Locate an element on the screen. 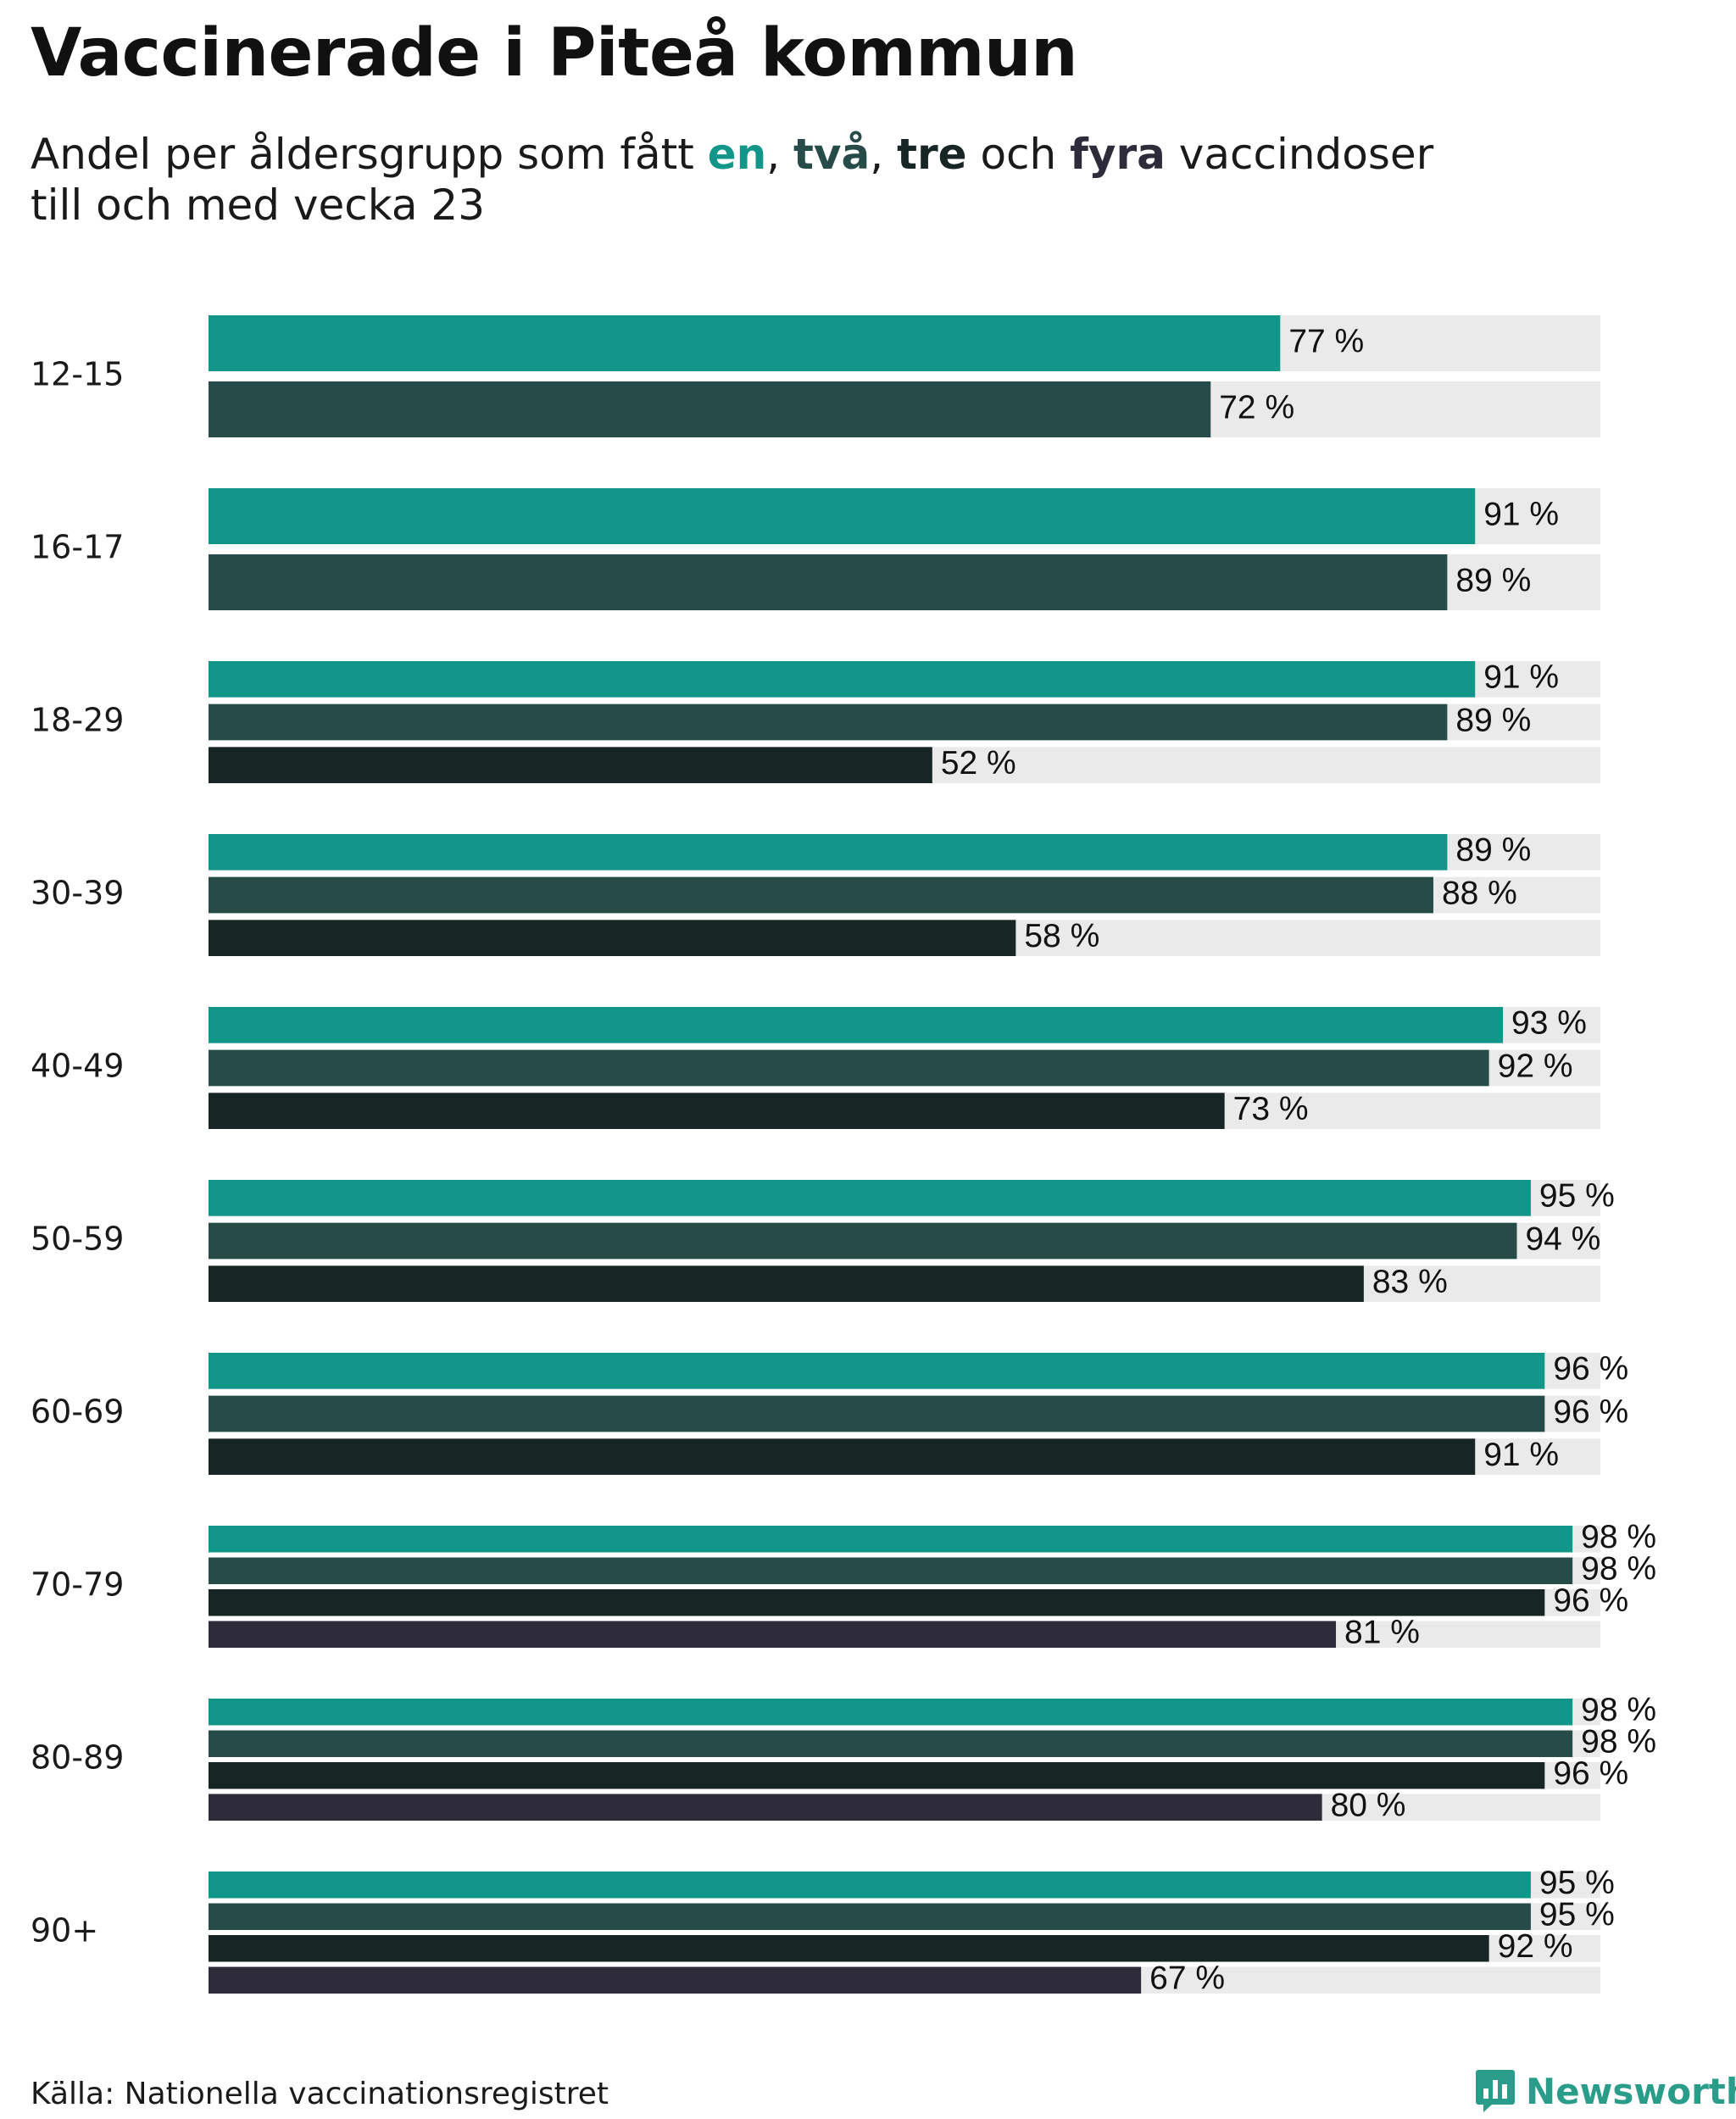 Image resolution: width=1736 pixels, height=2119 pixels. subtitle-prefix: Andel per åldersgrupp som fått is located at coordinates (369, 154).